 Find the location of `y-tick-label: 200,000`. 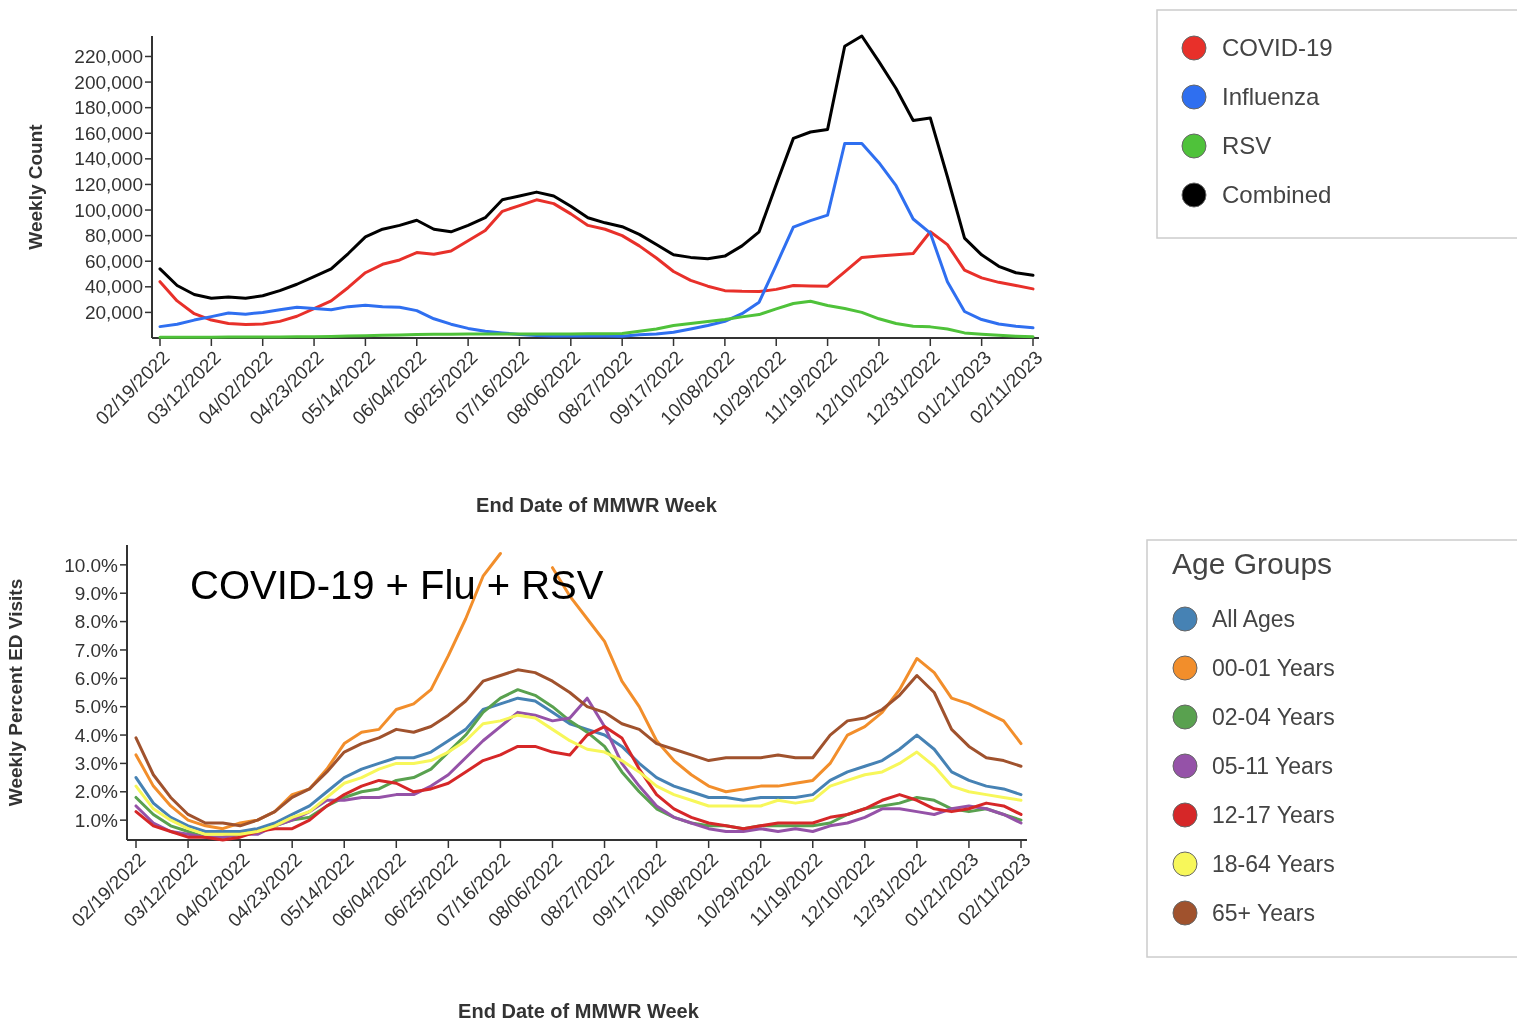

y-tick-label: 200,000 is located at coordinates (108, 82).